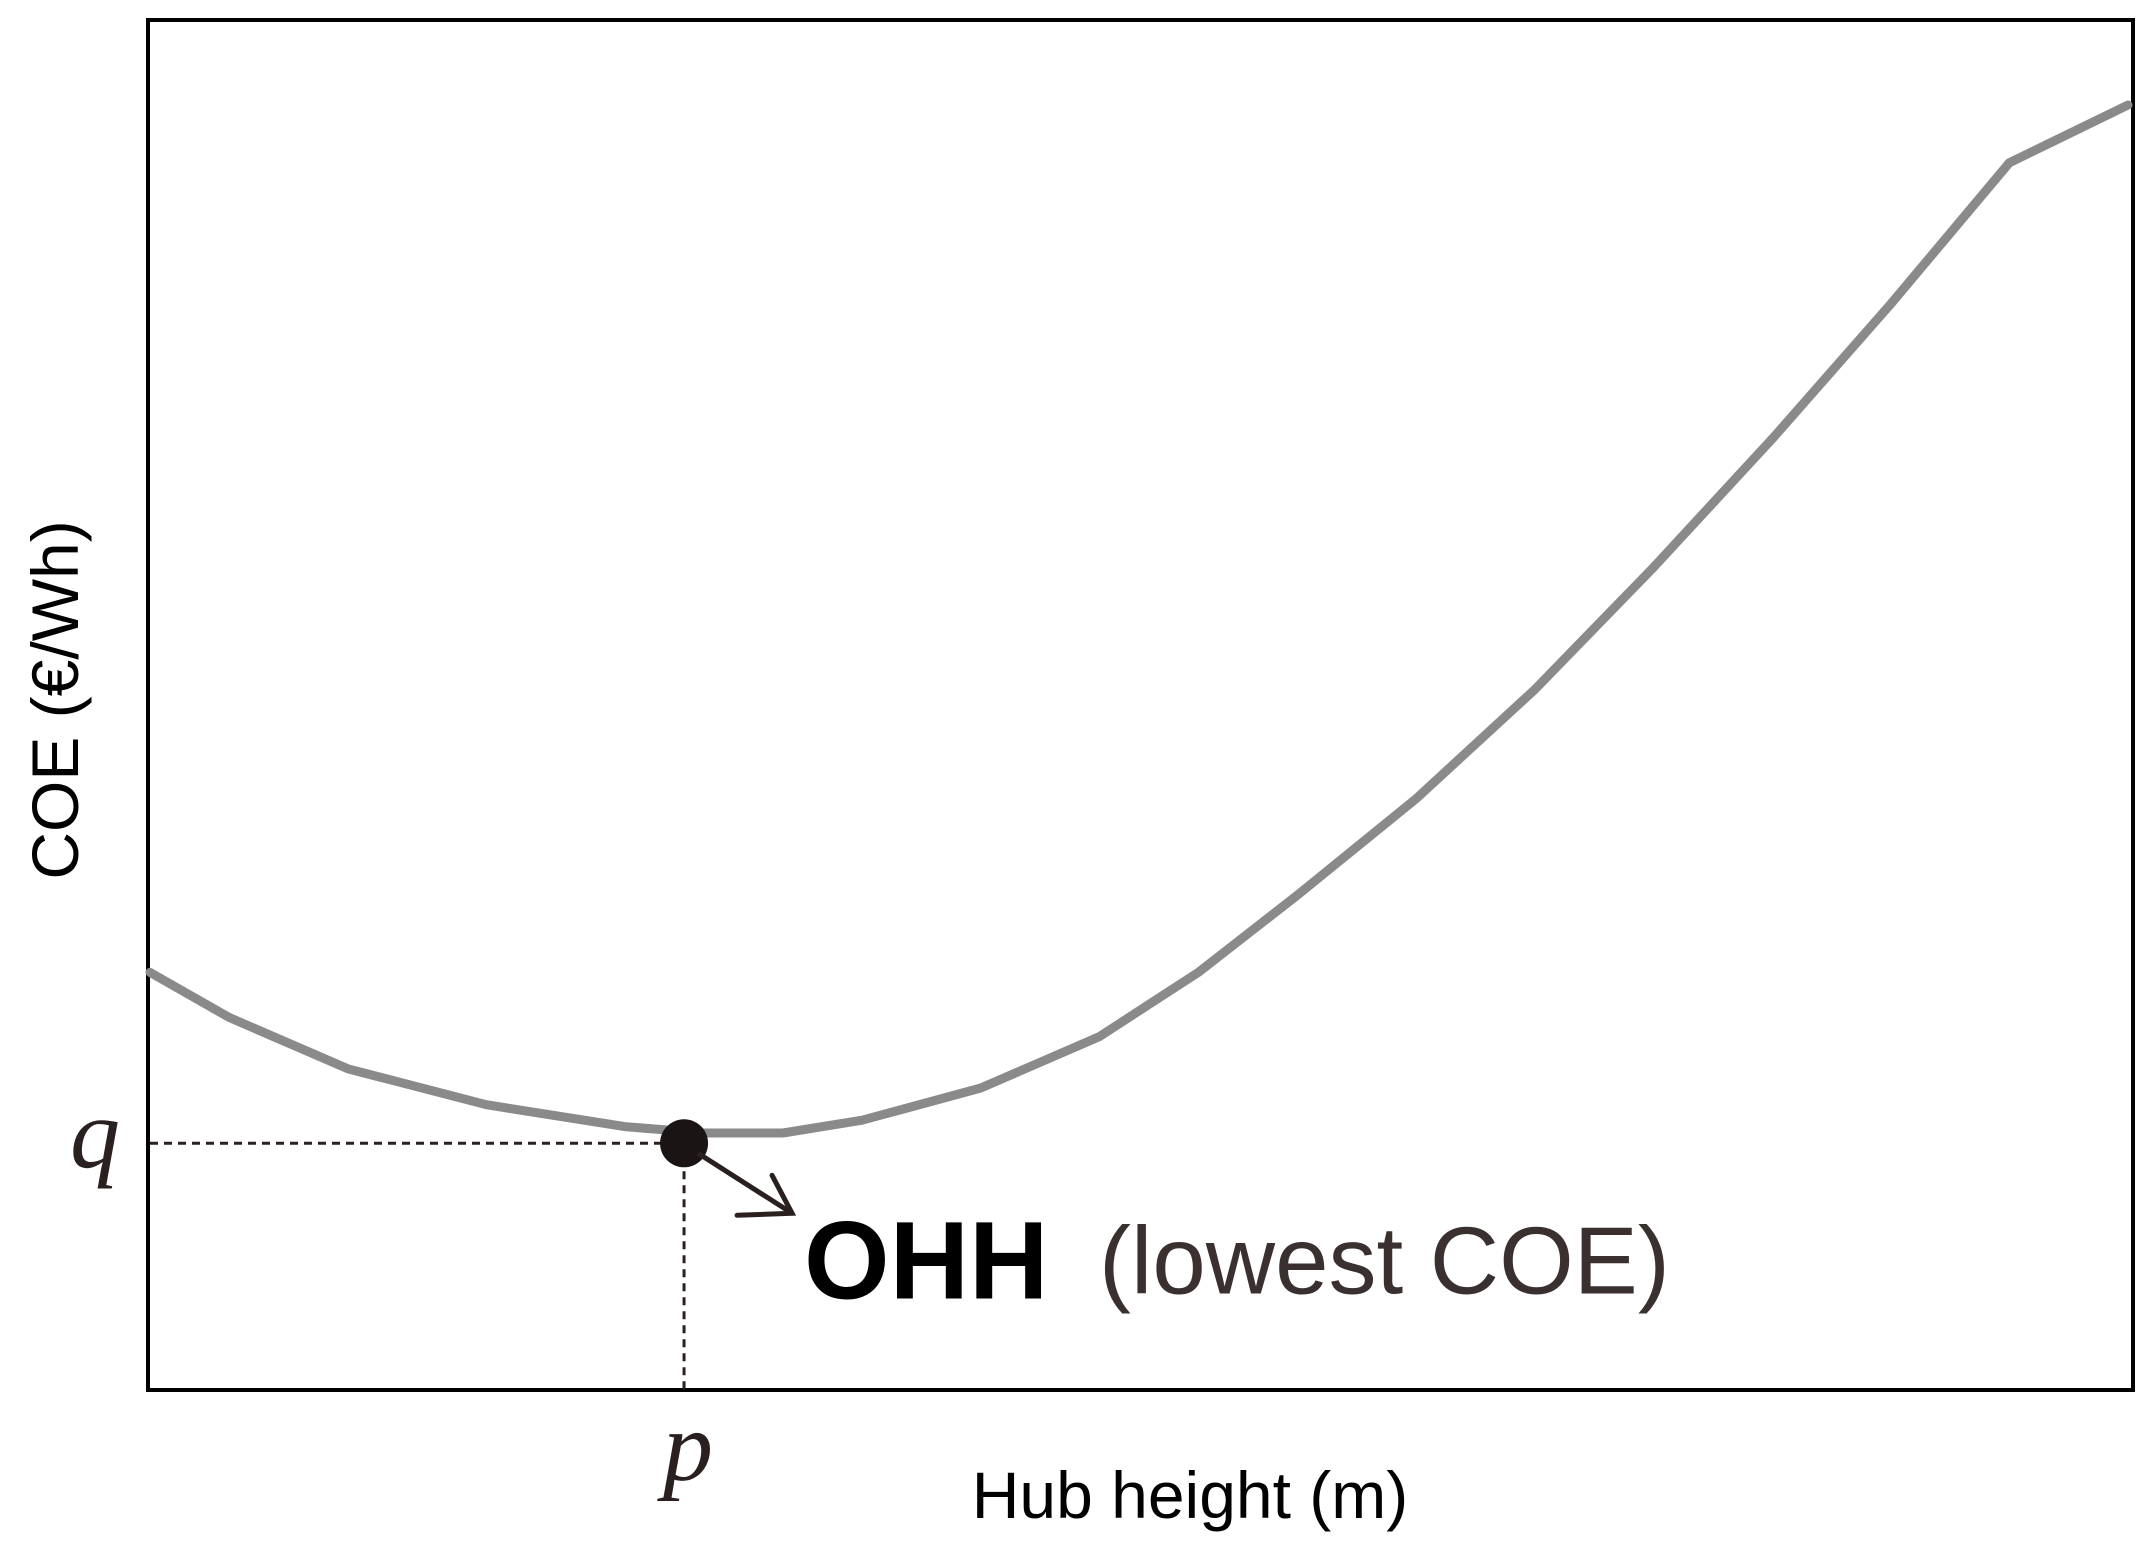 The height and width of the screenshot is (1545, 2150). What do you see at coordinates (765, 1195) in the screenshot?
I see `annotation-arrowhead` at bounding box center [765, 1195].